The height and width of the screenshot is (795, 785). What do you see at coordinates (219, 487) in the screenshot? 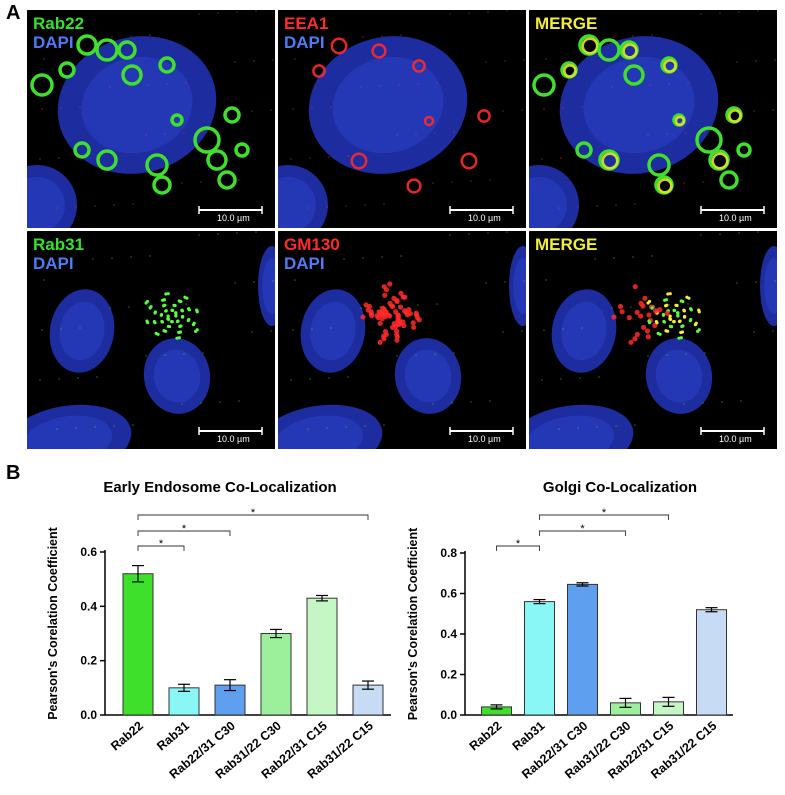
I see `chart-title: Early Endosome Co-Localization` at bounding box center [219, 487].